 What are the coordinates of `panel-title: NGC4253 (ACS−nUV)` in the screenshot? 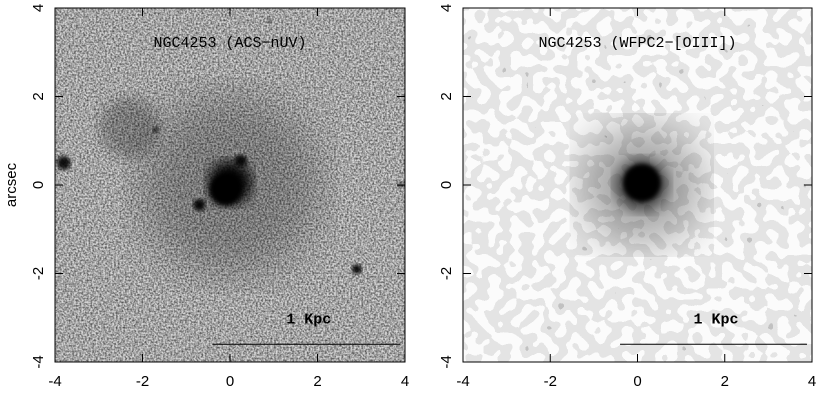 It's located at (229, 43).